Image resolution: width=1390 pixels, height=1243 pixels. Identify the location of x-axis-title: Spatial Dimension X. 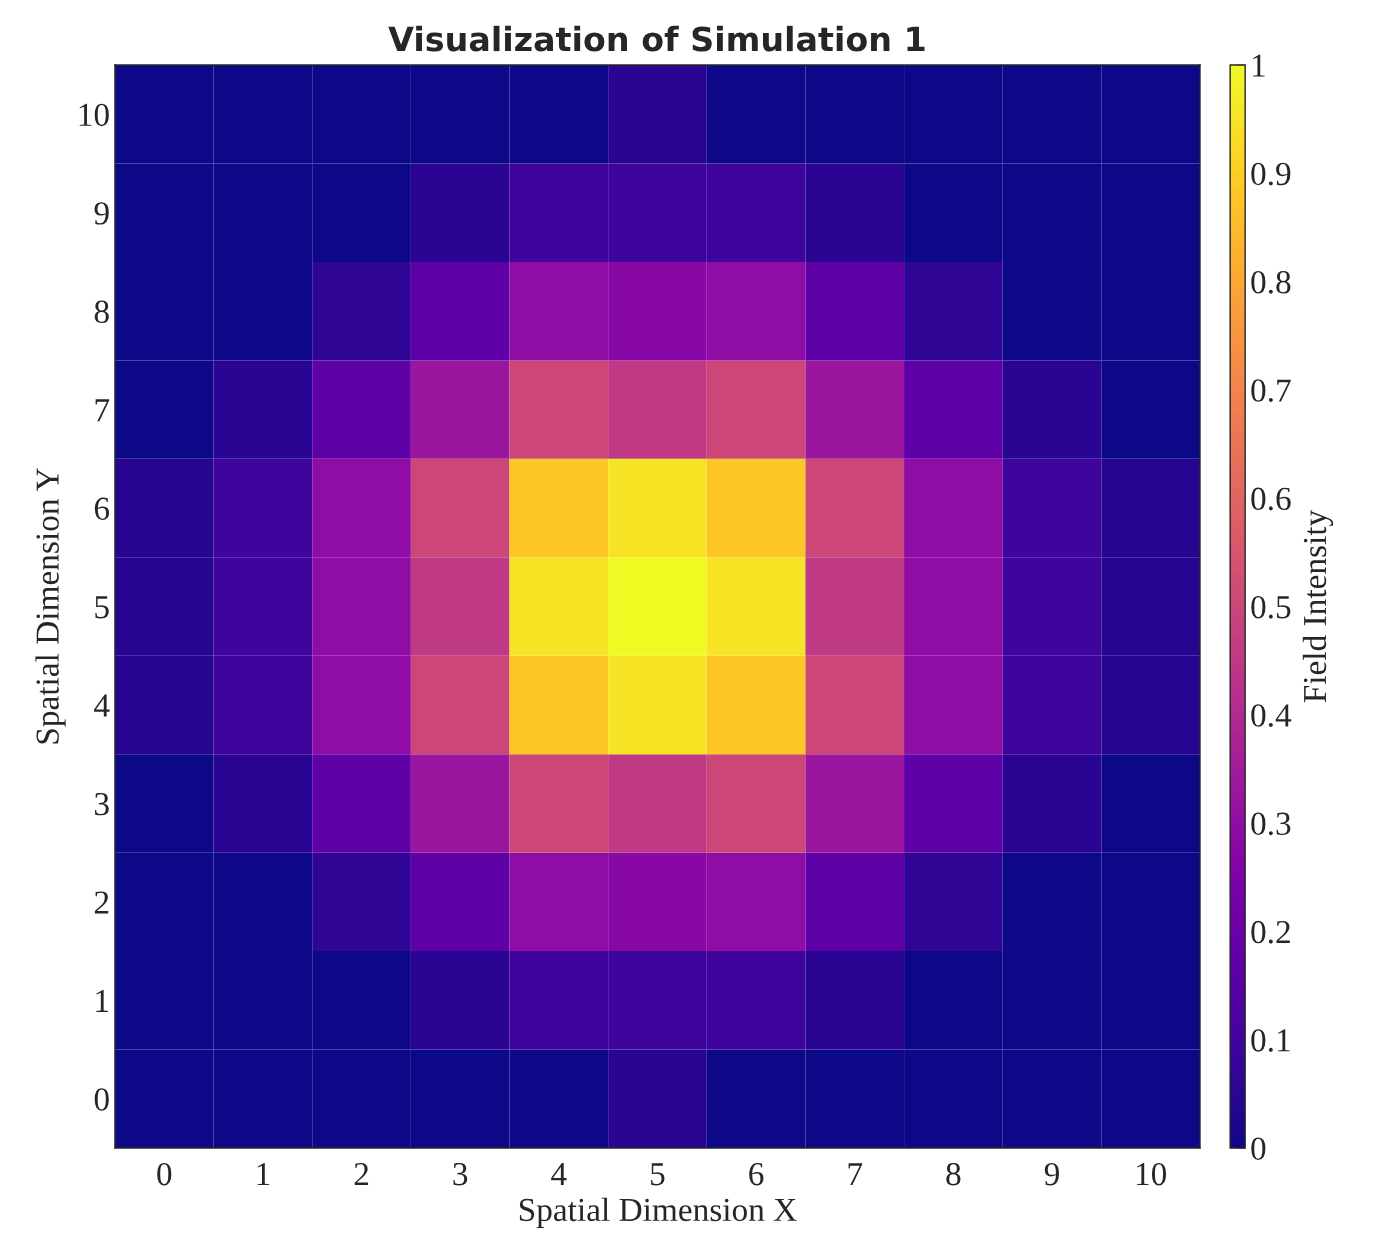
(658, 1212).